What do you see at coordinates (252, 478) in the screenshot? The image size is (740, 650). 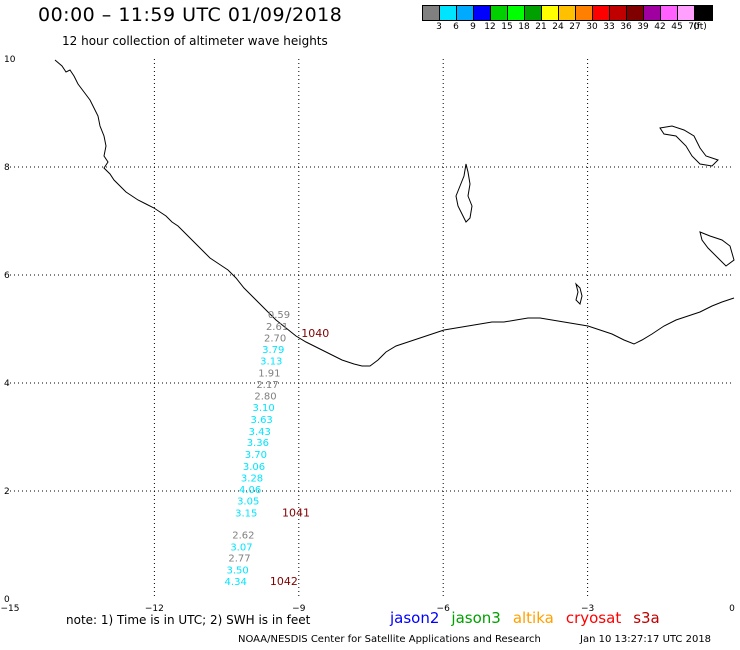 I see `wave-height-value: 3.28` at bounding box center [252, 478].